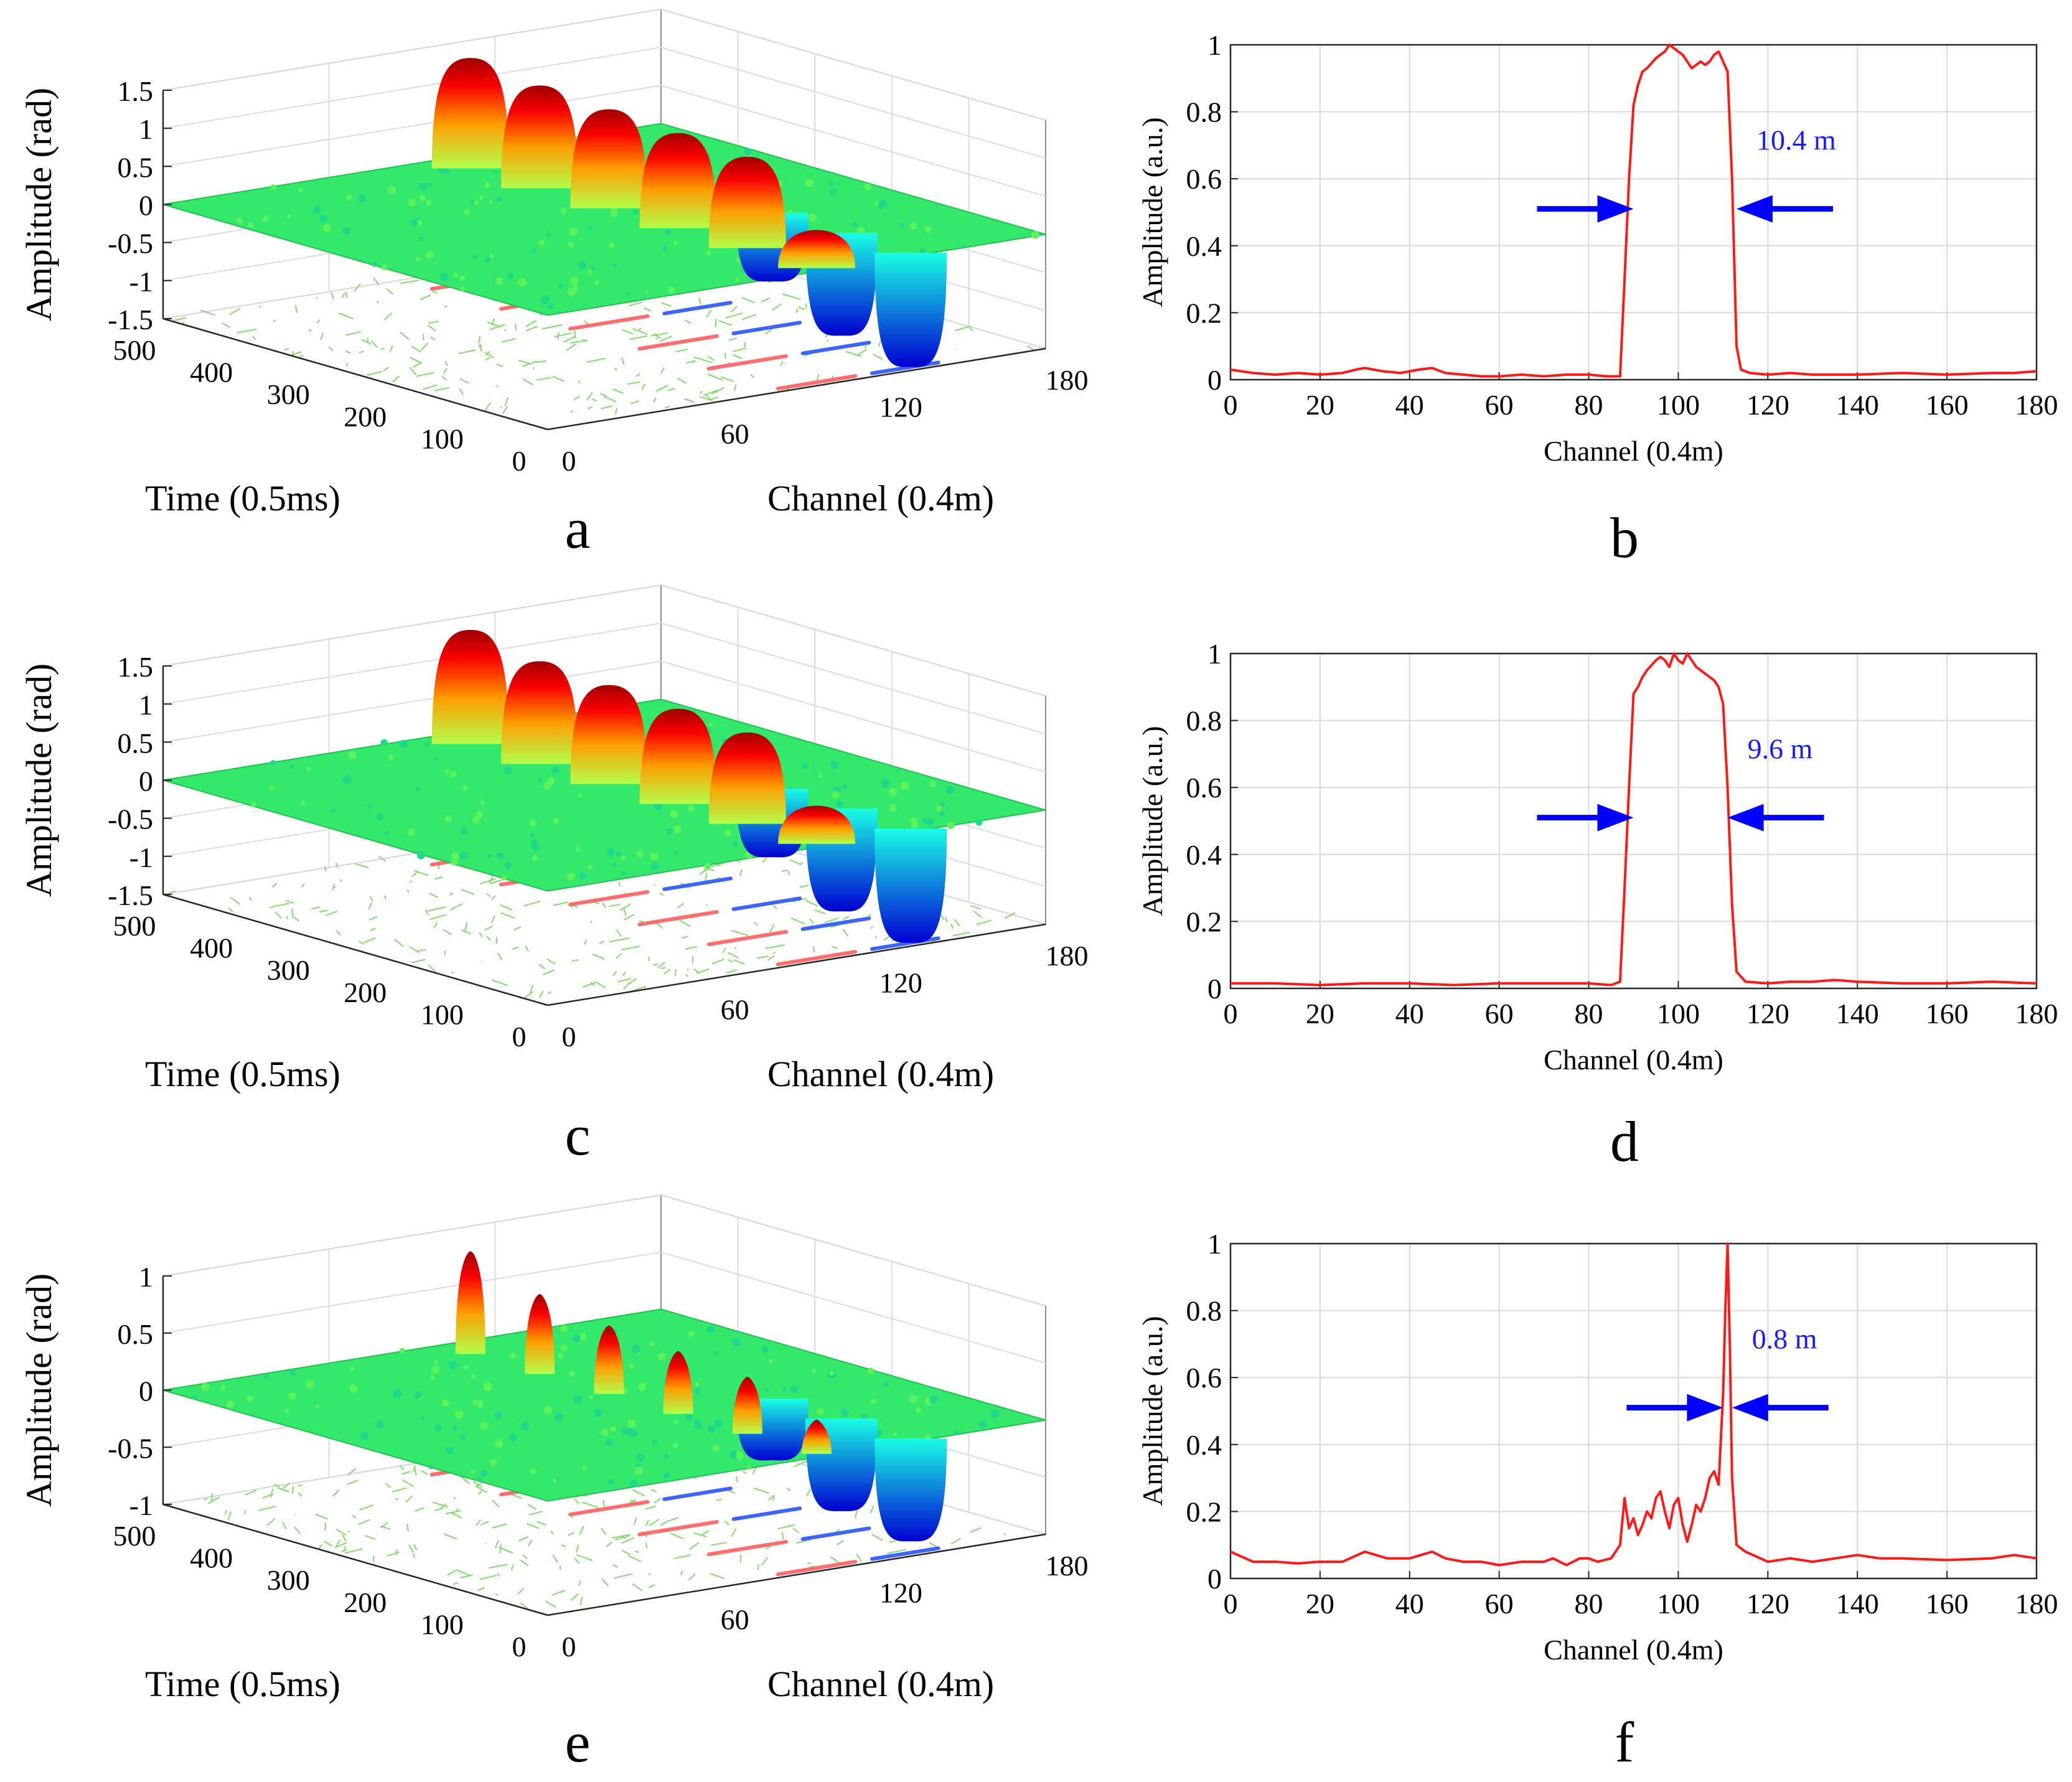  Describe the element at coordinates (1320, 405) in the screenshot. I see `x-tick-label: 20` at that location.